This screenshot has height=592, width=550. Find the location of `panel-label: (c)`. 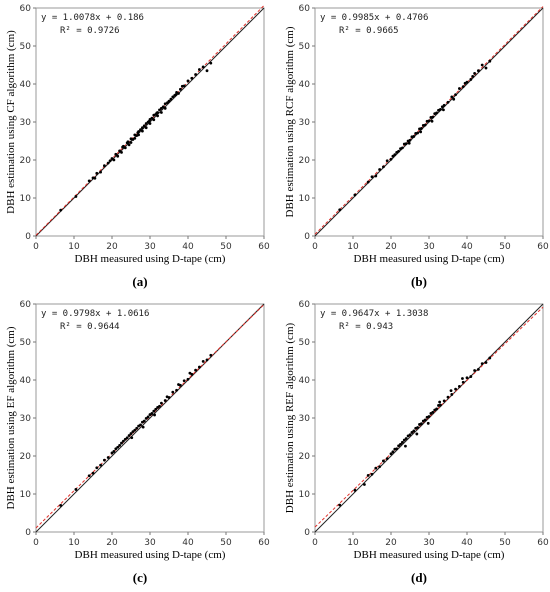

panel-label: (c) is located at coordinates (140, 577).